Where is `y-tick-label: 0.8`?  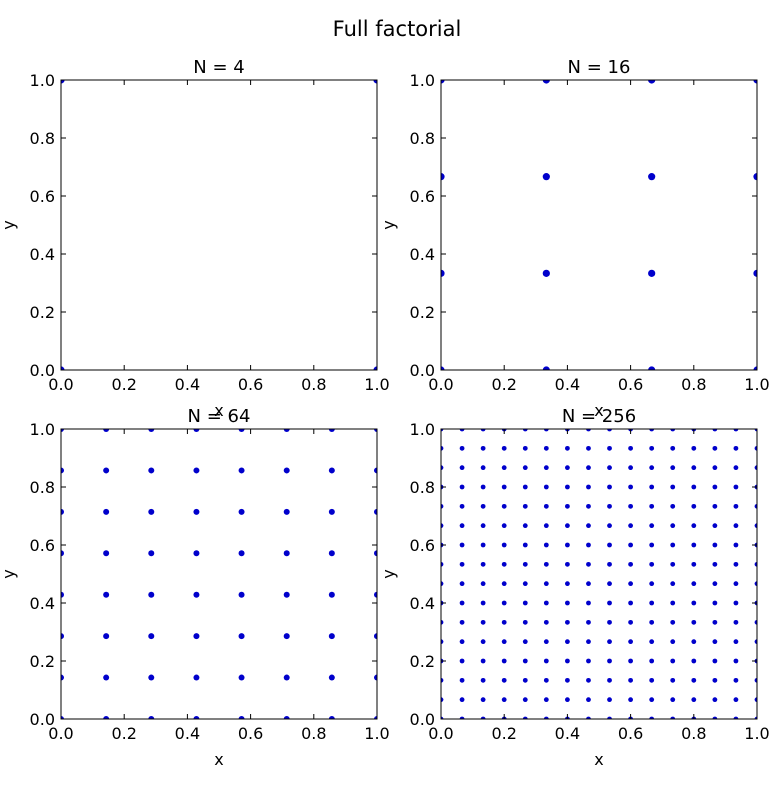 y-tick-label: 0.8 is located at coordinates (42, 487).